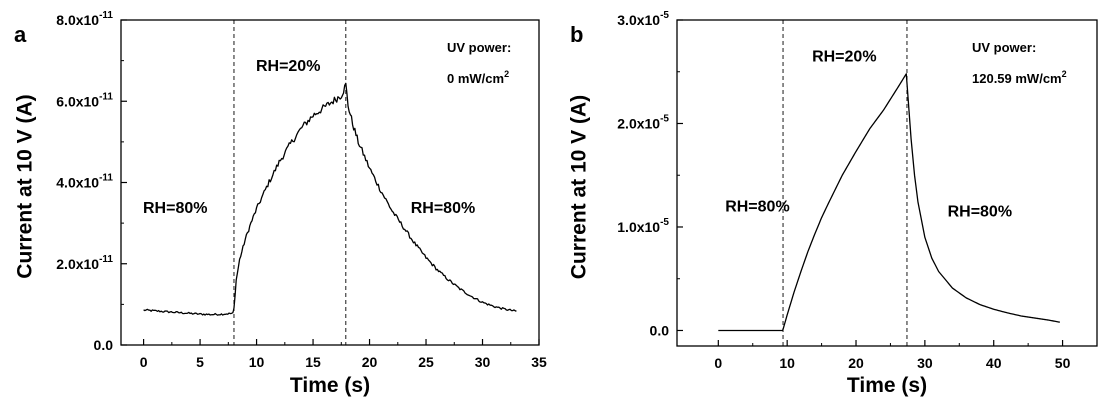 The image size is (1113, 415). I want to click on uv-power-value: 0 mW/cm2, so click(478, 77).